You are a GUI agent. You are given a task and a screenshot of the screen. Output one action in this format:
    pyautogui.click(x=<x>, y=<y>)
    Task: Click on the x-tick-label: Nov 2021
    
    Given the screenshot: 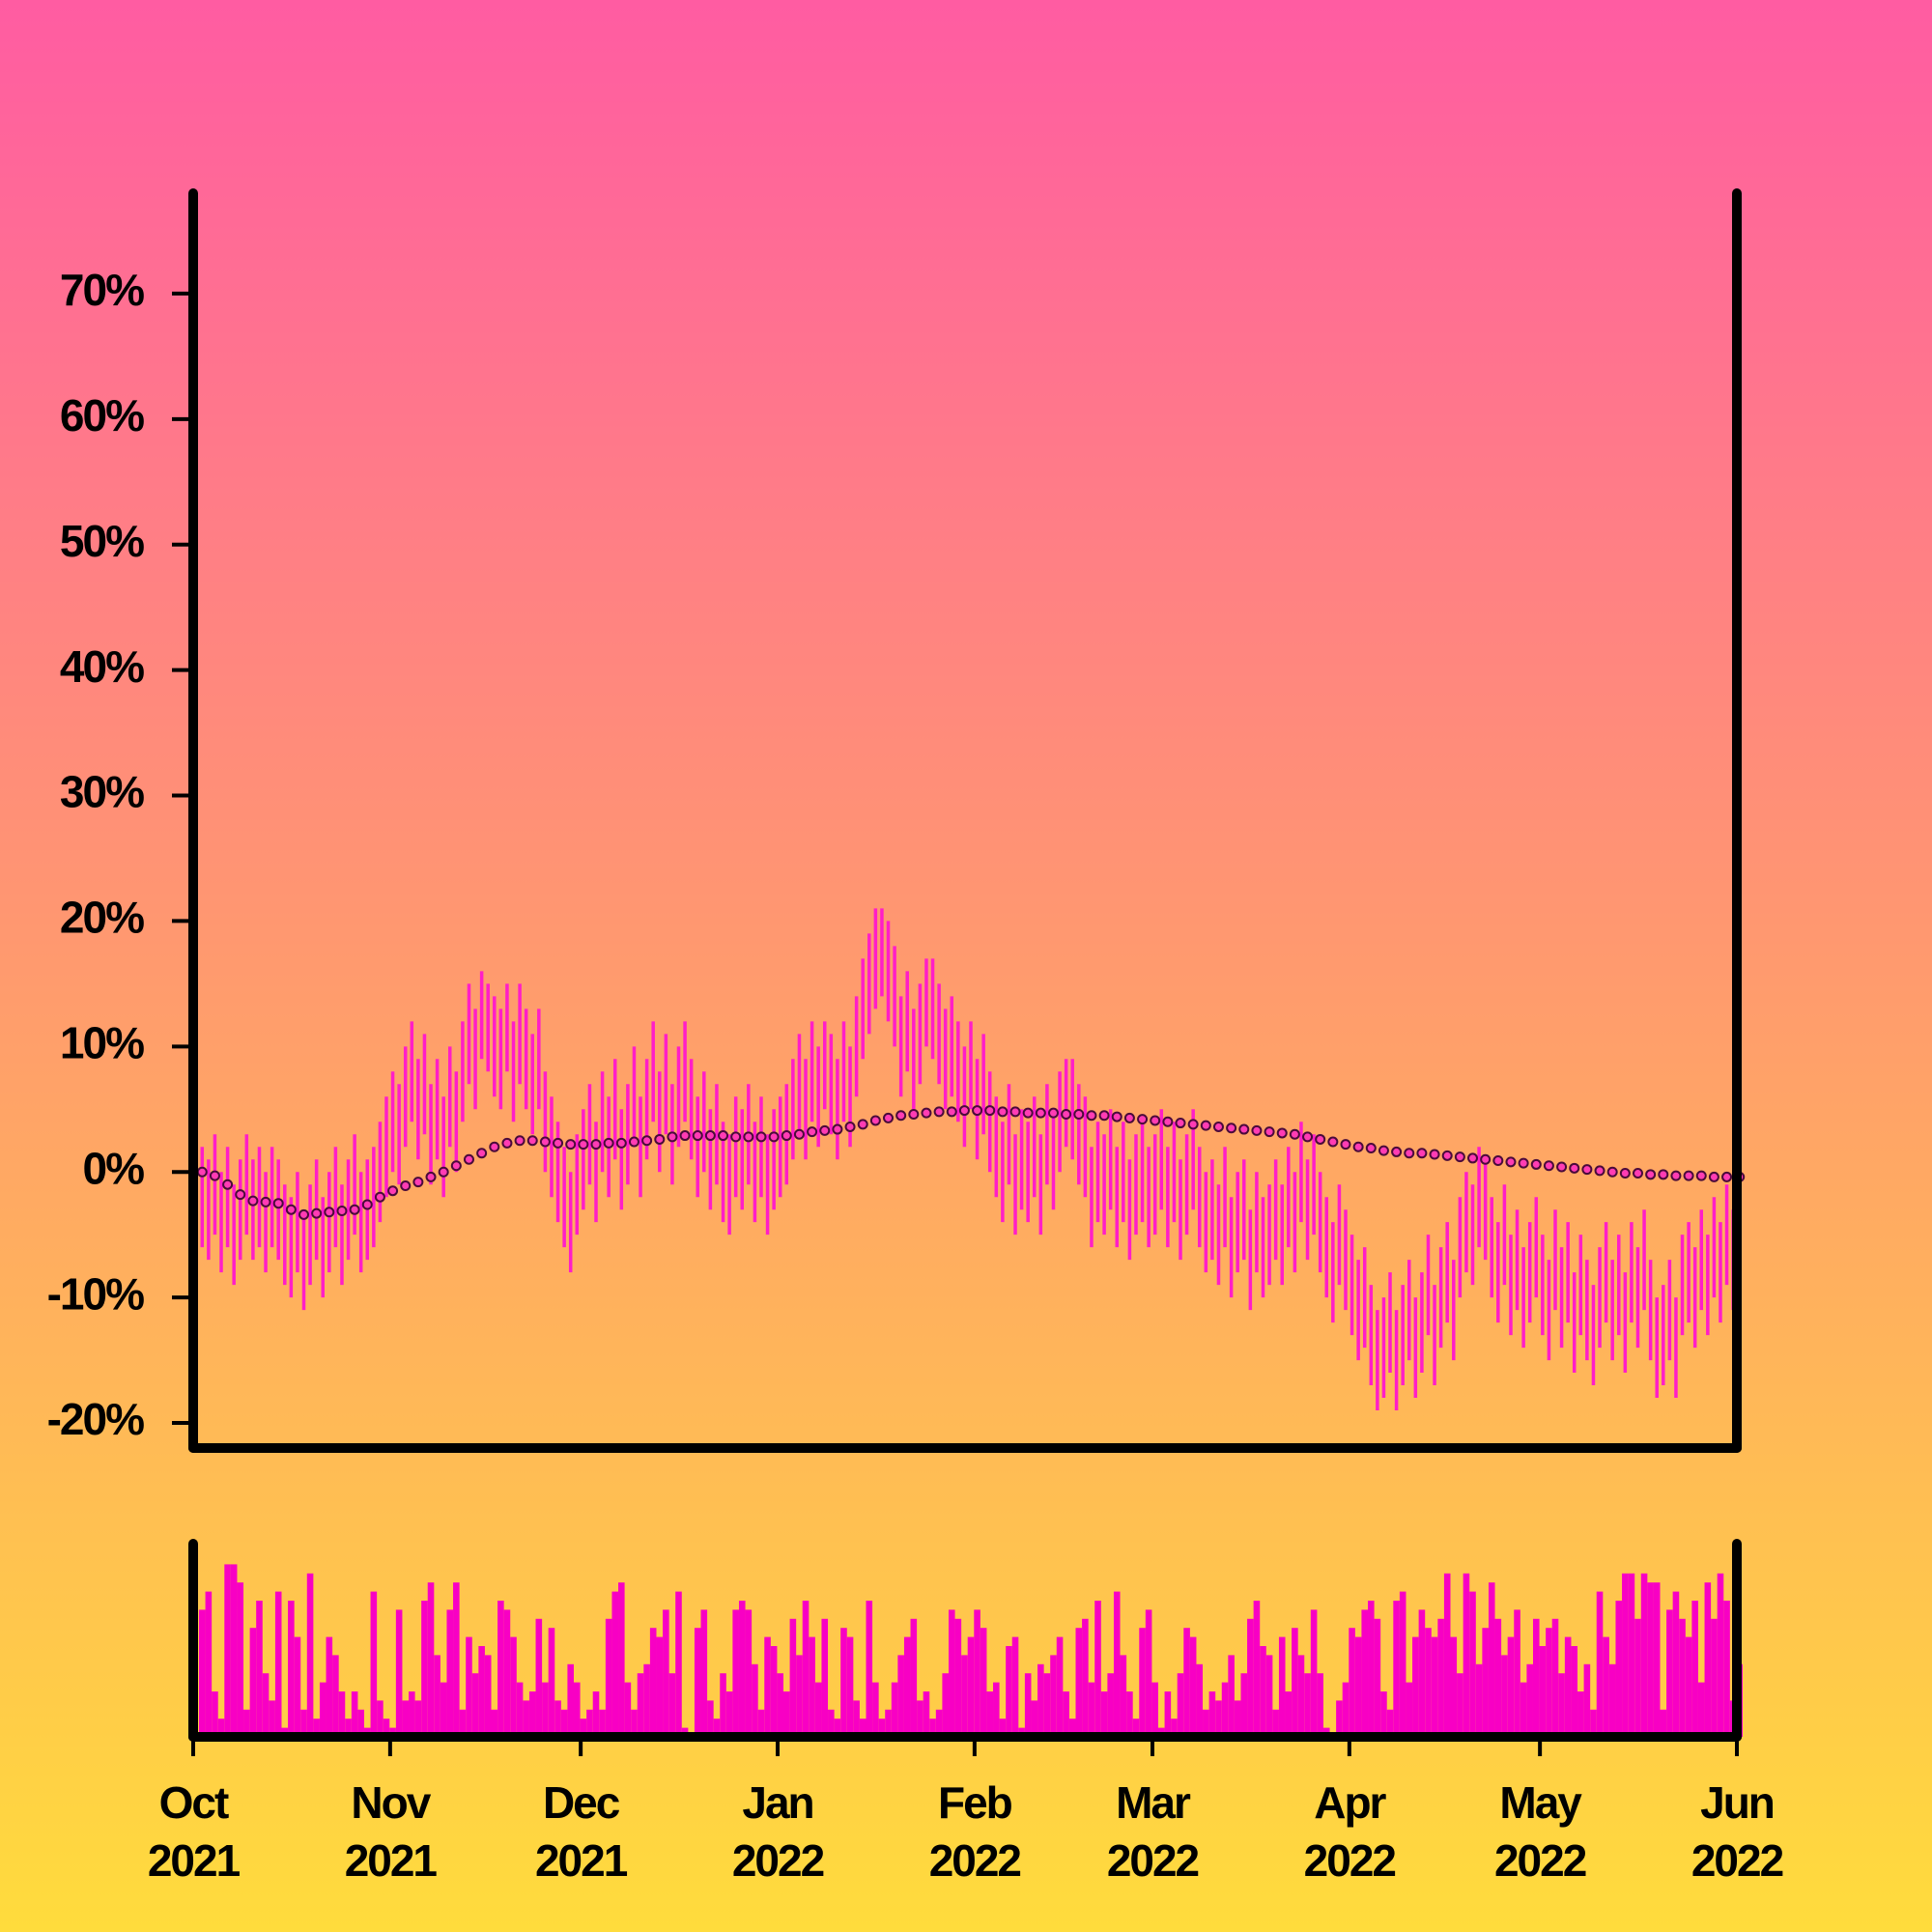 What is the action you would take?
    pyautogui.click(x=391, y=1831)
    